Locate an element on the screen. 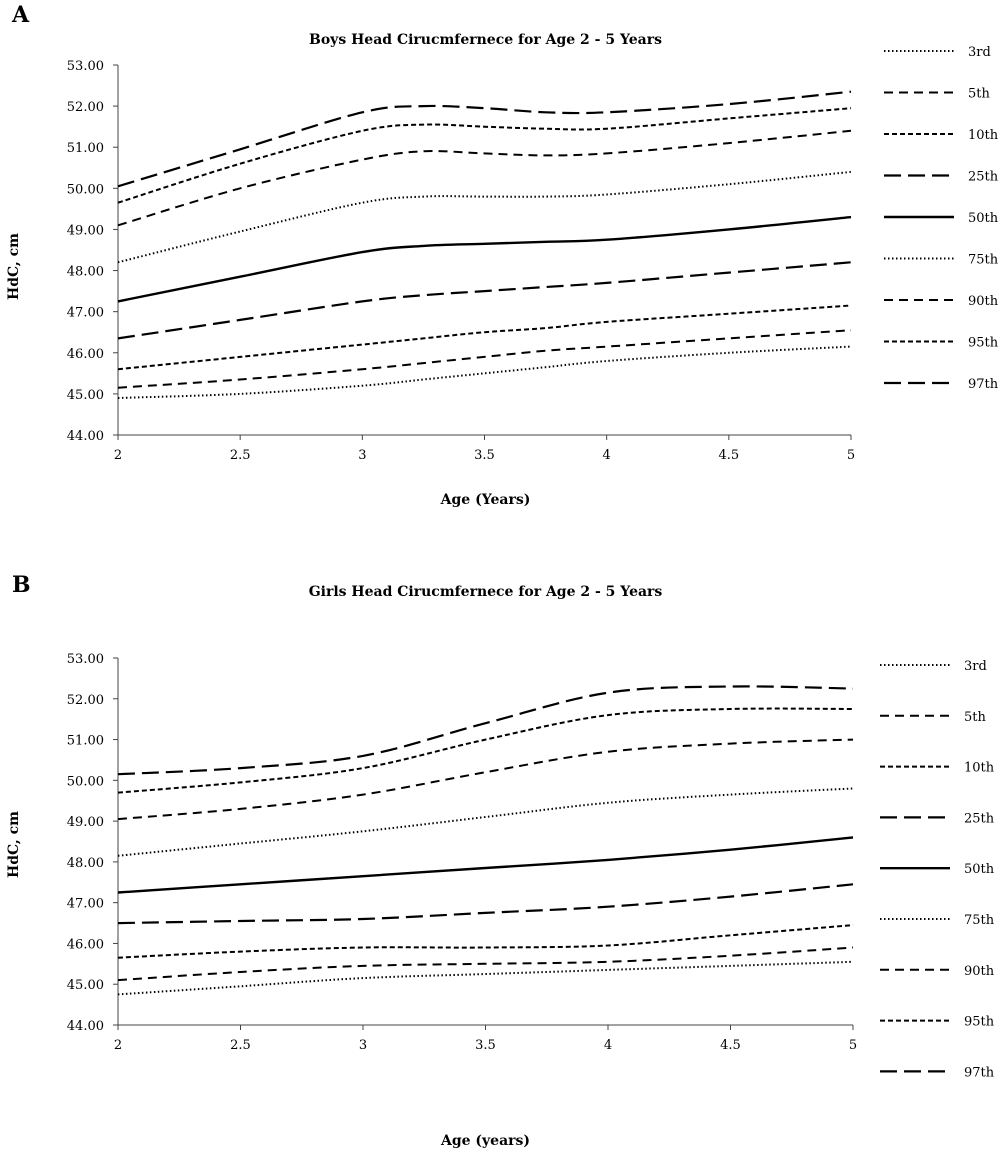 The image size is (1000, 1155). panel-letter: A is located at coordinates (21, 15).